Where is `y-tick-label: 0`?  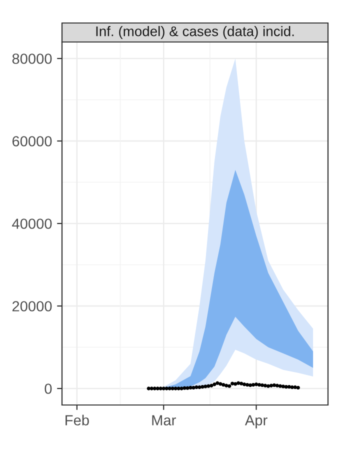
y-tick-label: 0 is located at coordinates (48, 389).